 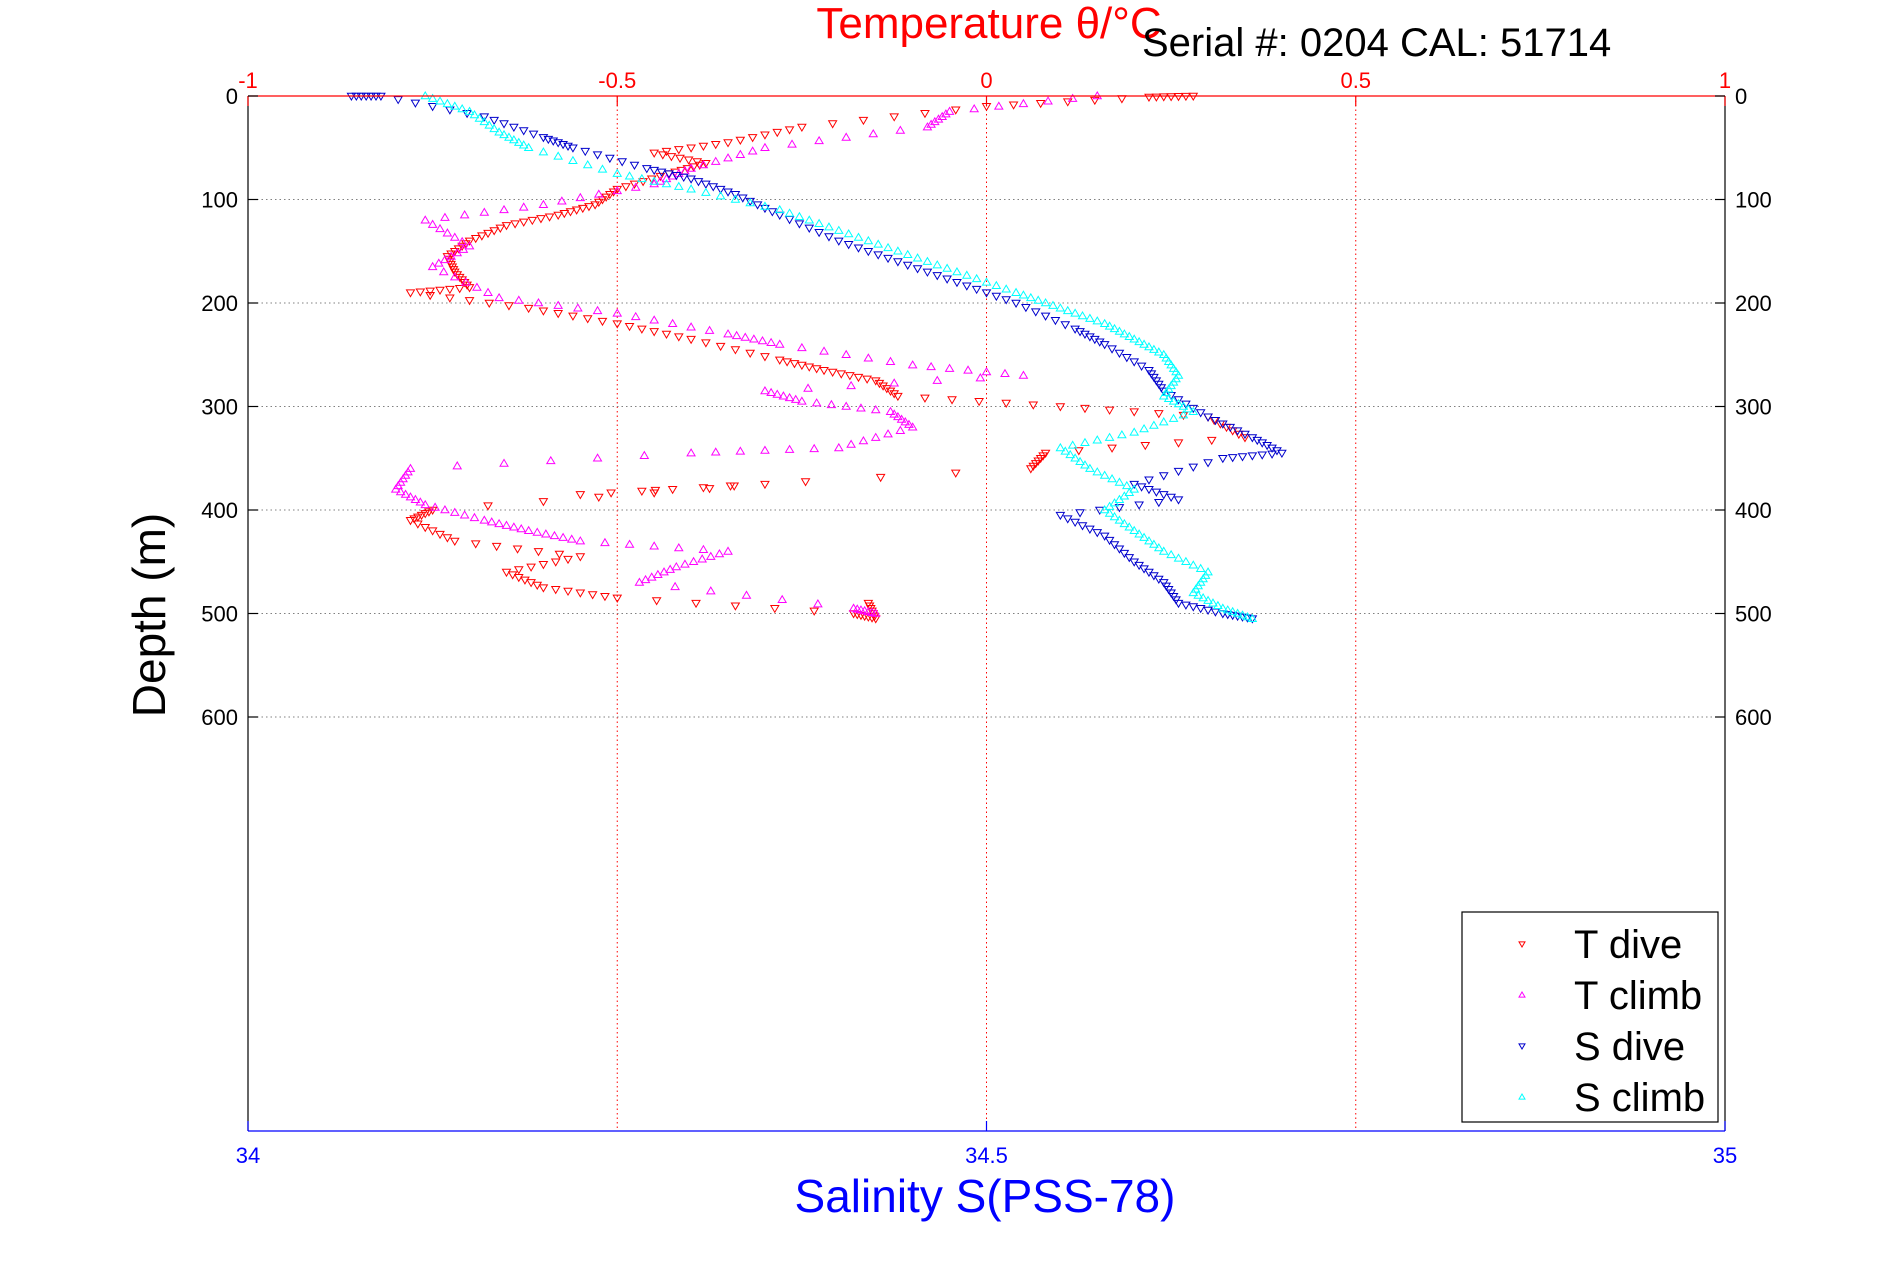 What do you see at coordinates (1522, 994) in the screenshot?
I see `legend-marker` at bounding box center [1522, 994].